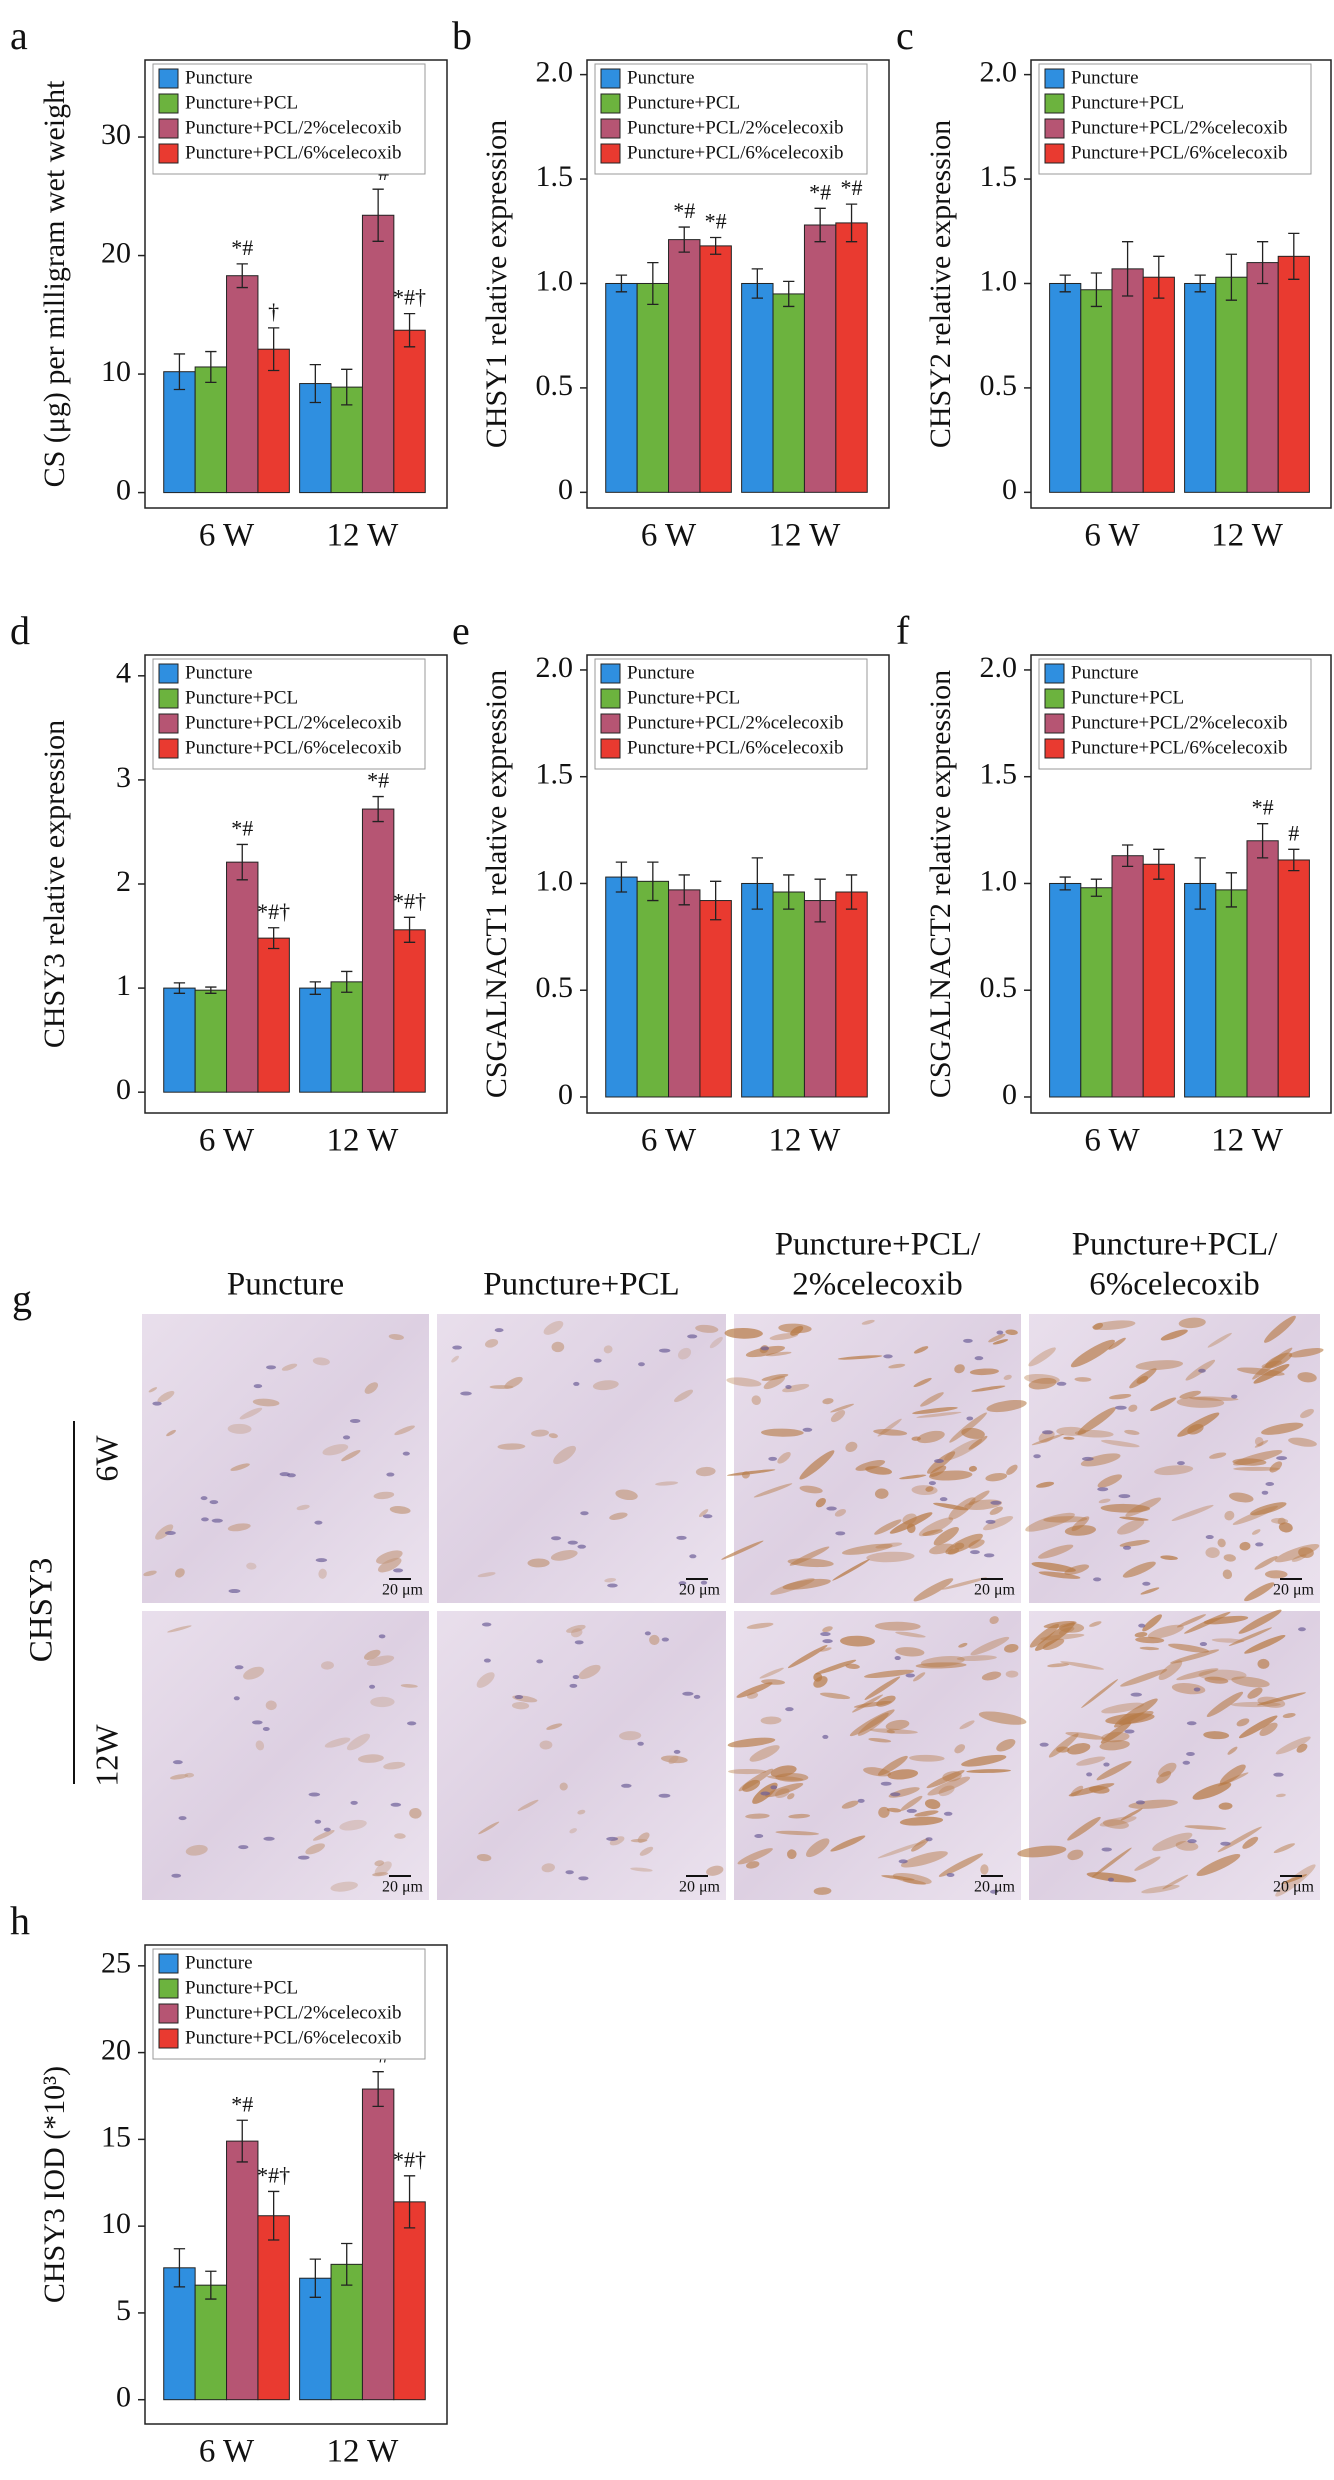 This screenshot has width=1334, height=2480. What do you see at coordinates (735, 722) in the screenshot?
I see `legend-label: Puncture+PCL/2%celecoxib` at bounding box center [735, 722].